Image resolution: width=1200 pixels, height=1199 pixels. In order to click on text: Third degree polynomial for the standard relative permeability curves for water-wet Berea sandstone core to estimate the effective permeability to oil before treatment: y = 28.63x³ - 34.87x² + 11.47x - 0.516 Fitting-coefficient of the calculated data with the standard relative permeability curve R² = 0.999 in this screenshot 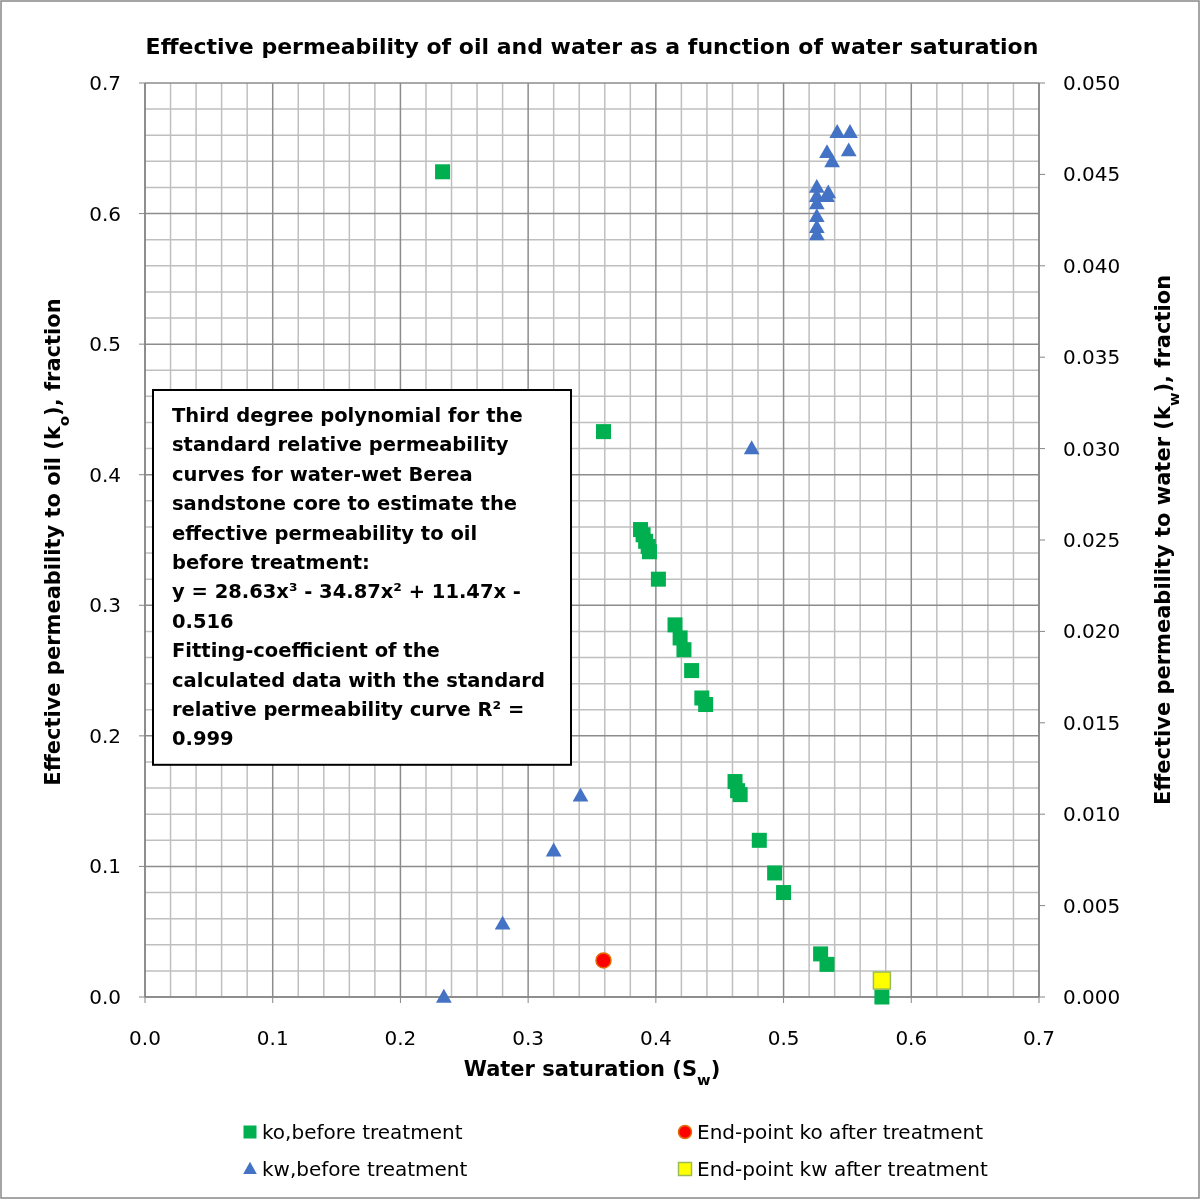, I will do `click(358, 577)`.